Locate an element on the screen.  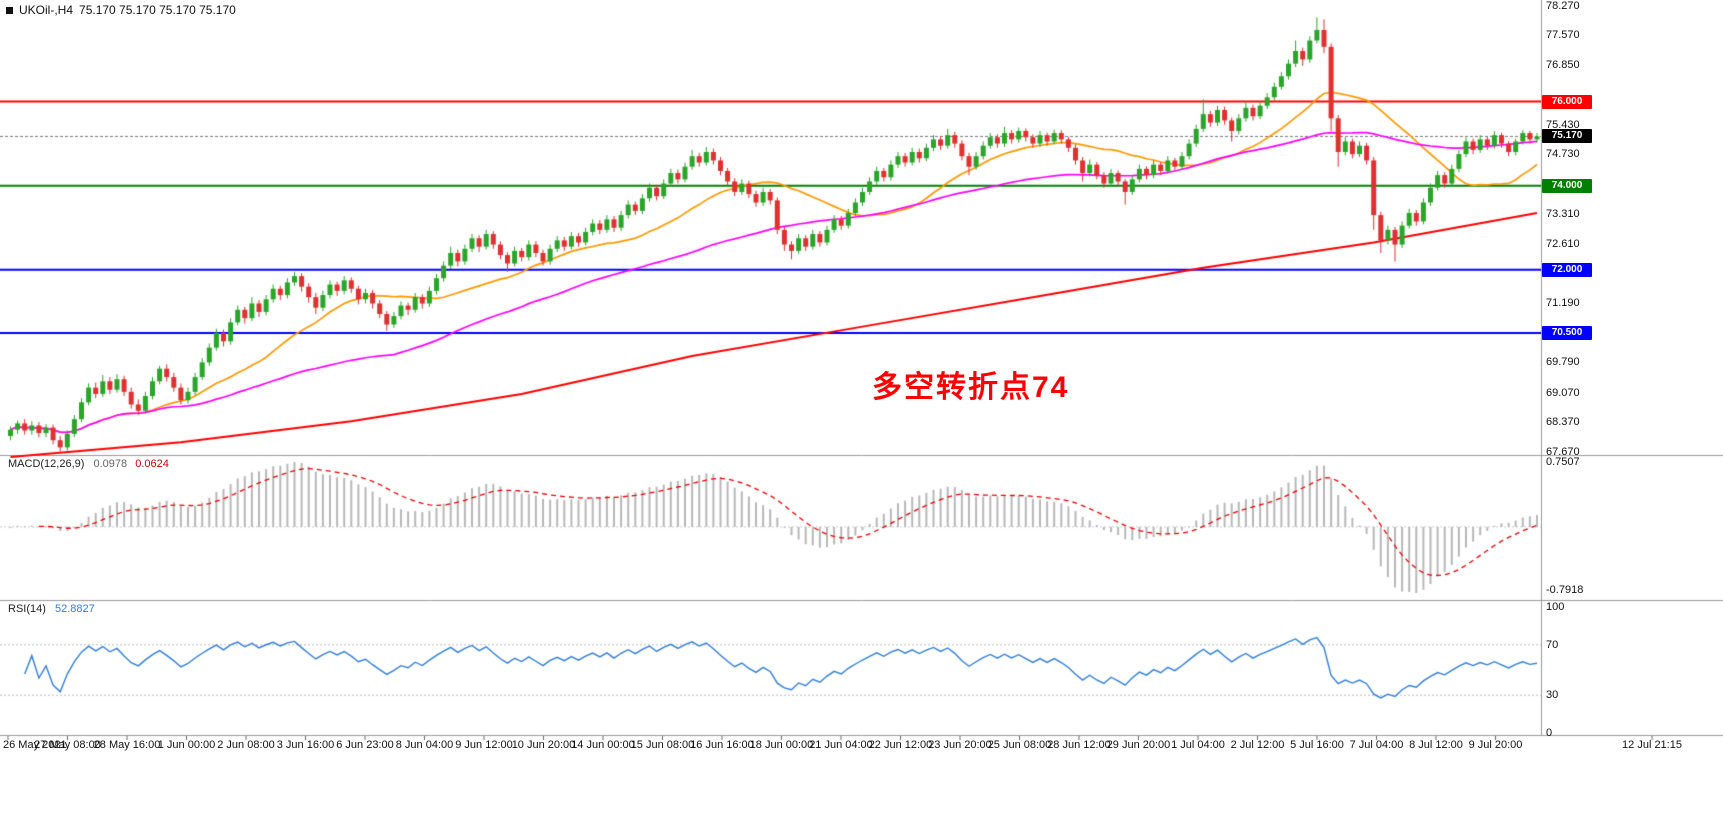
time-axis-label: 28 May 16:00 is located at coordinates (127, 745).